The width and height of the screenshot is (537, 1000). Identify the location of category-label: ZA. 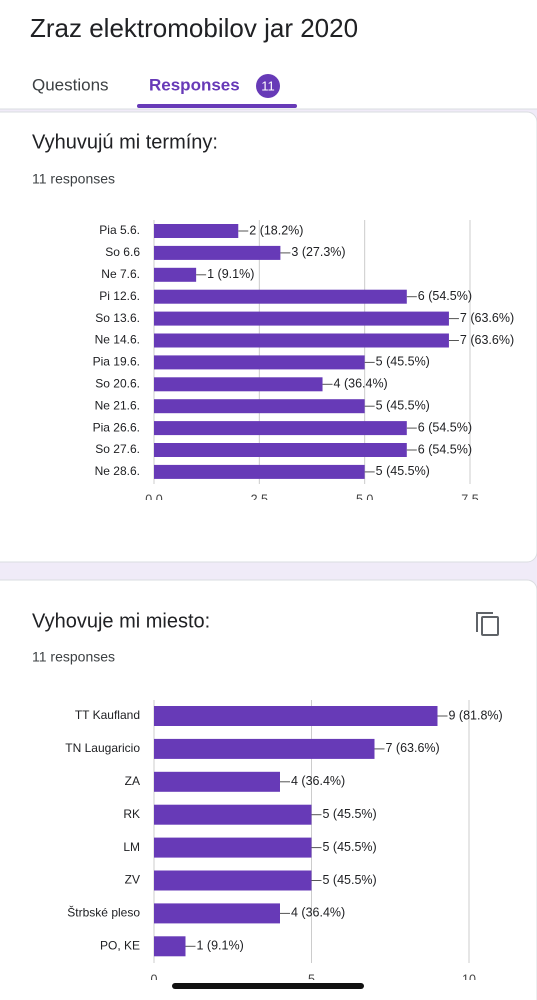
(132, 781).